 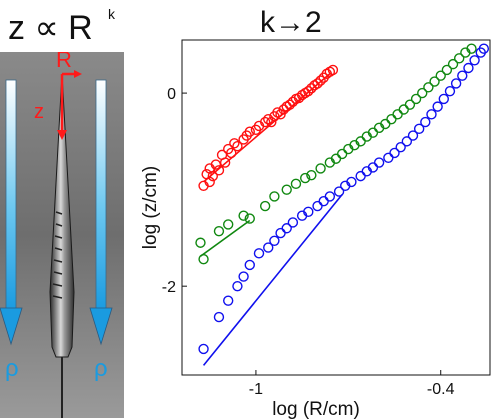 I want to click on right-flow-arrow, so click(x=101, y=212).